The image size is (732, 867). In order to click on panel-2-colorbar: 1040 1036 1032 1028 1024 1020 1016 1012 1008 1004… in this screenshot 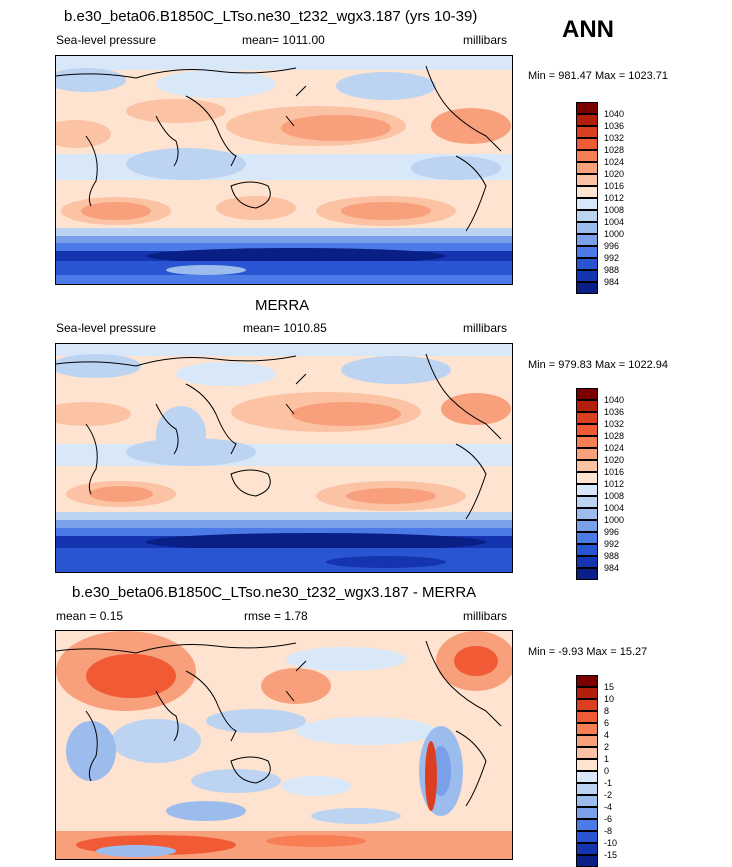, I will do `click(600, 484)`.